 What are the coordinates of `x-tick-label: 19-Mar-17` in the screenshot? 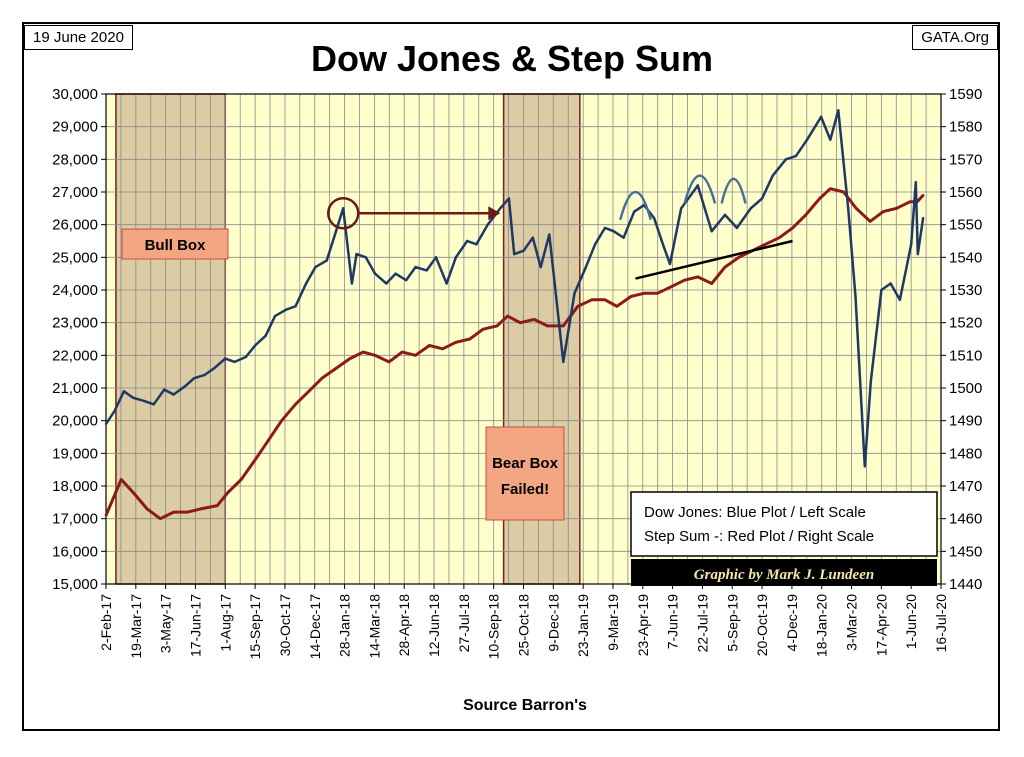 It's located at (136, 626).